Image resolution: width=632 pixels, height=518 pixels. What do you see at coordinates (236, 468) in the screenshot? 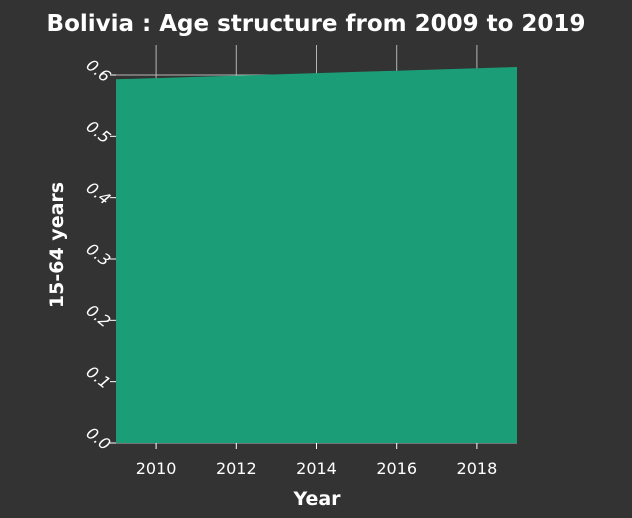
I see `x-tick-label-2012: 2012` at bounding box center [236, 468].